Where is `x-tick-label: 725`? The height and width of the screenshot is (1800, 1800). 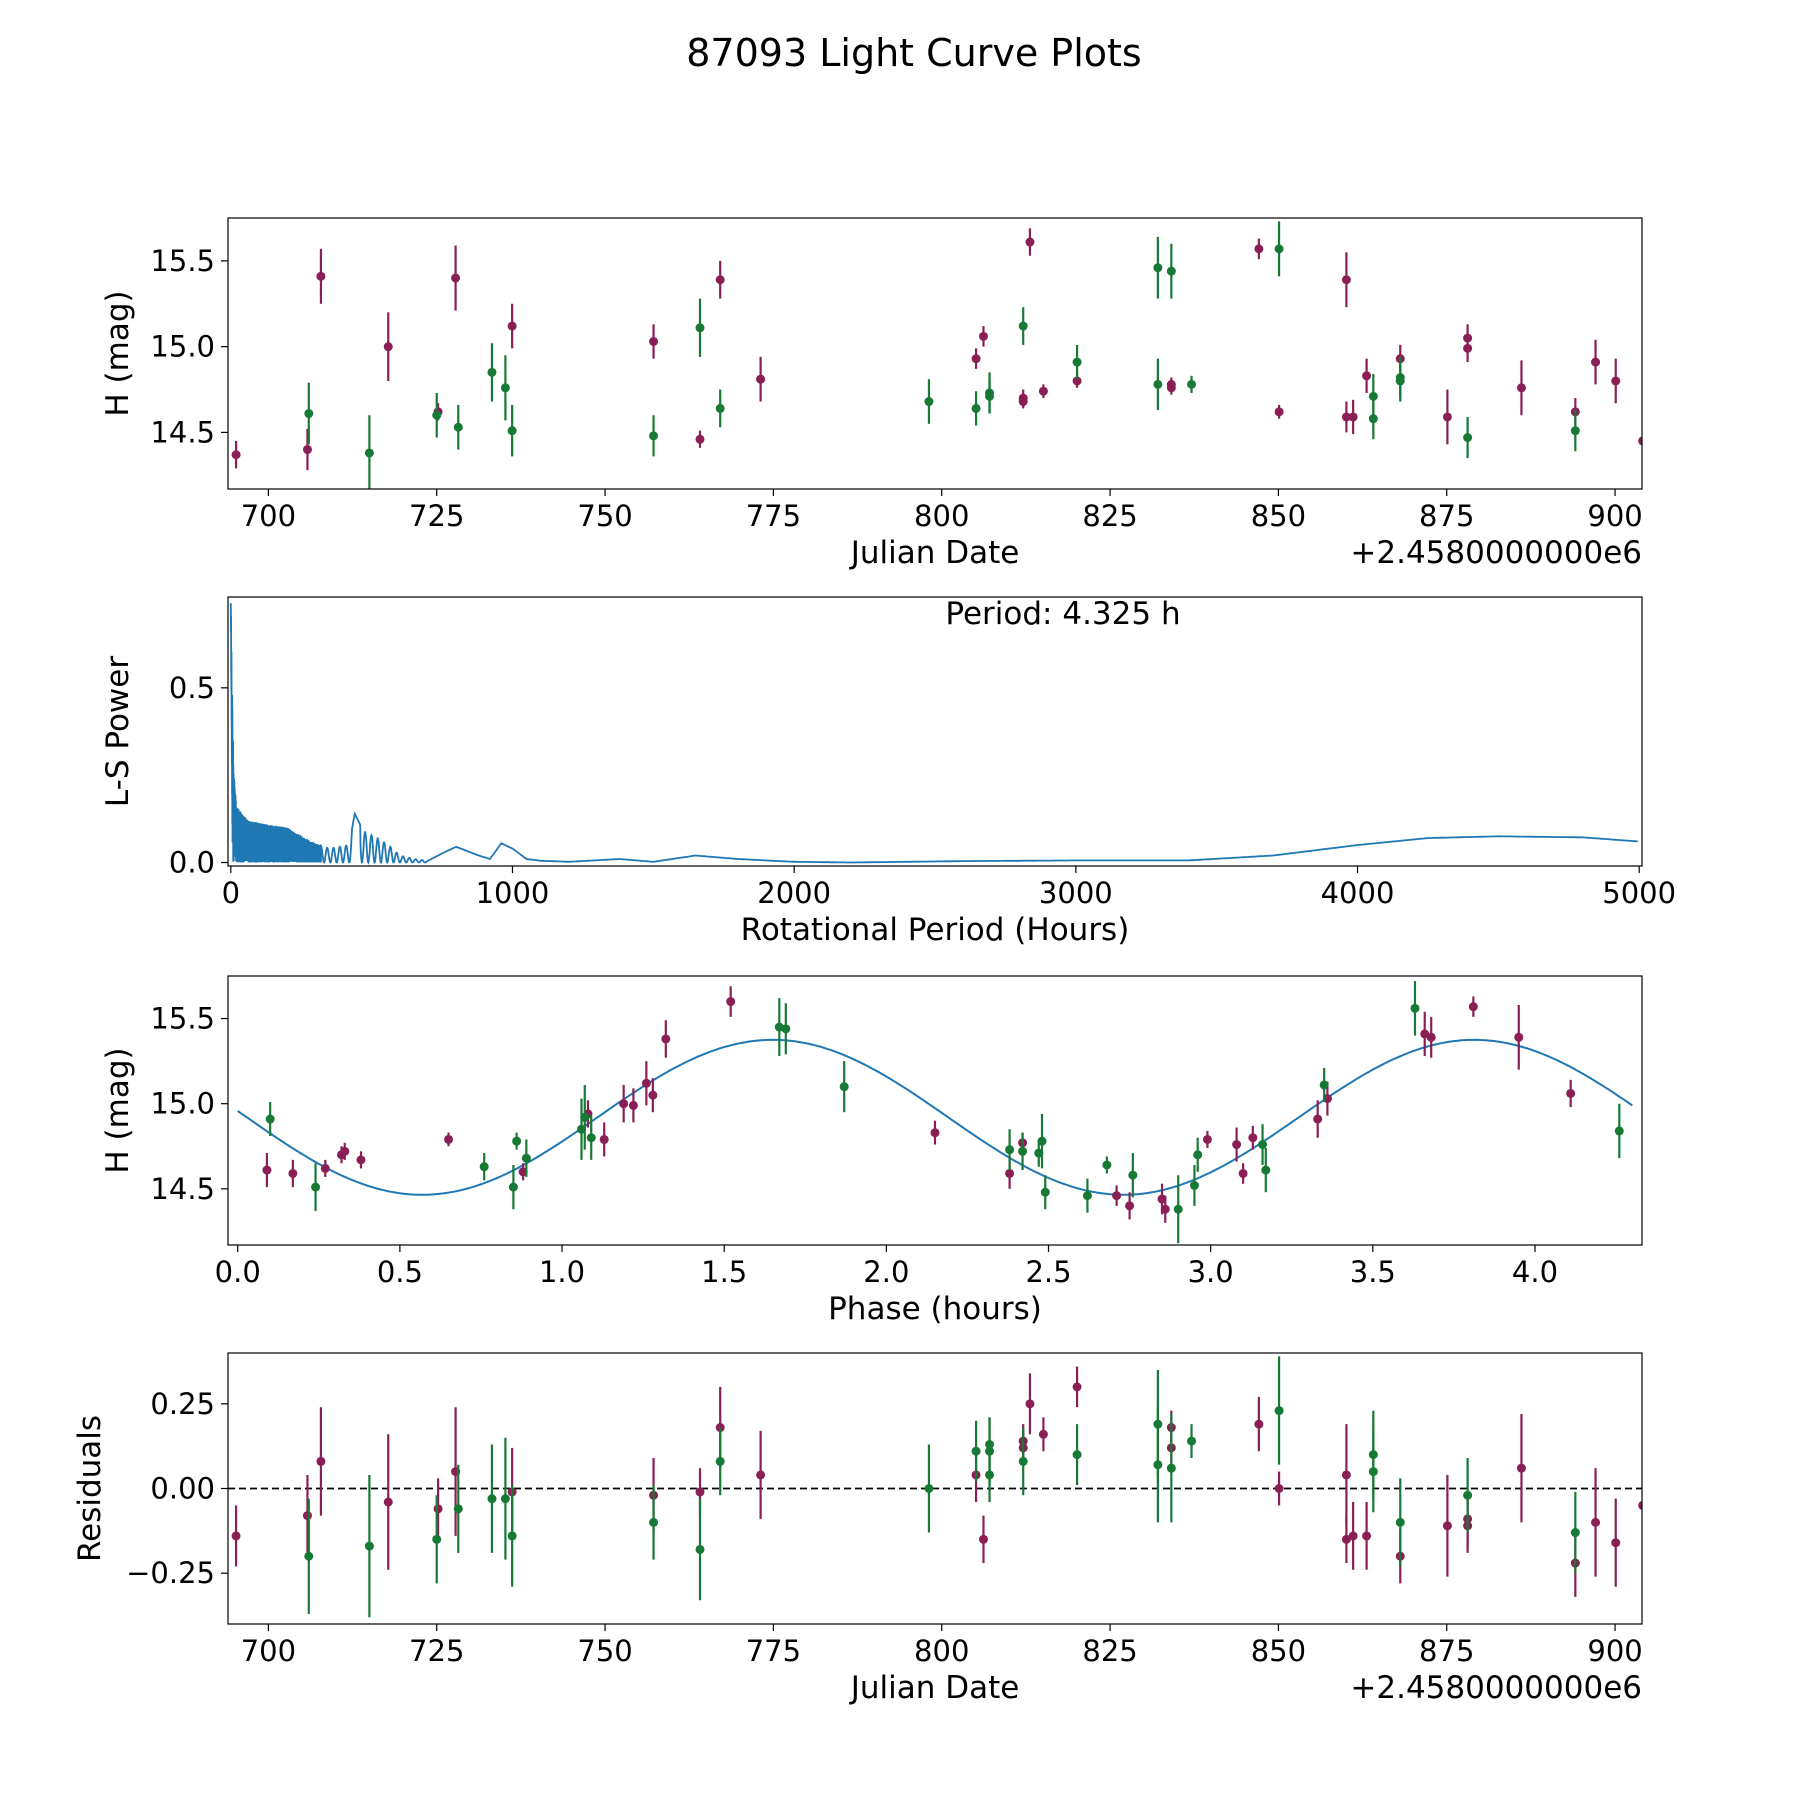
x-tick-label: 725 is located at coordinates (436, 516).